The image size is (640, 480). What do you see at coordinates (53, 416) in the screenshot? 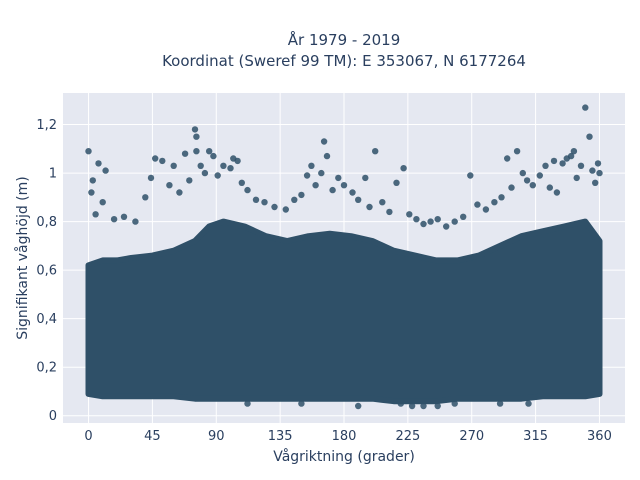
I see `y-tick-label: 0` at bounding box center [53, 416].